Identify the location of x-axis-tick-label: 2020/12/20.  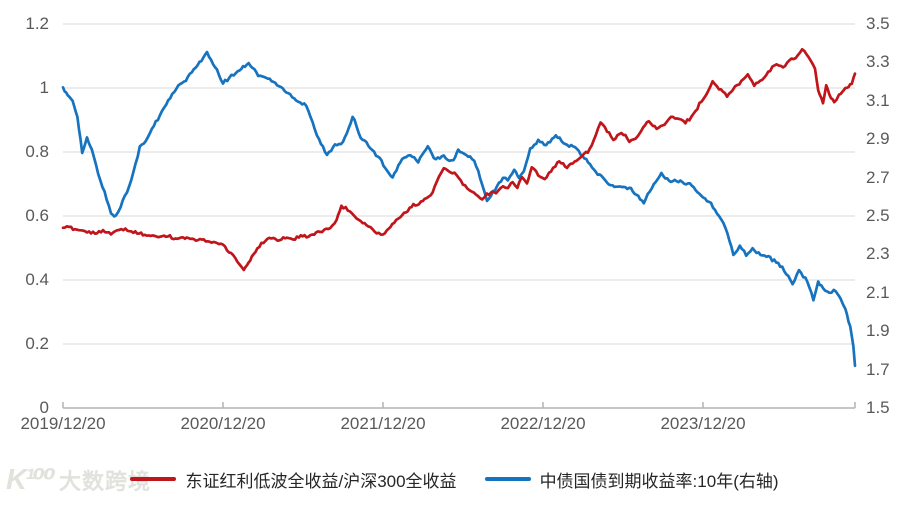
(223, 423).